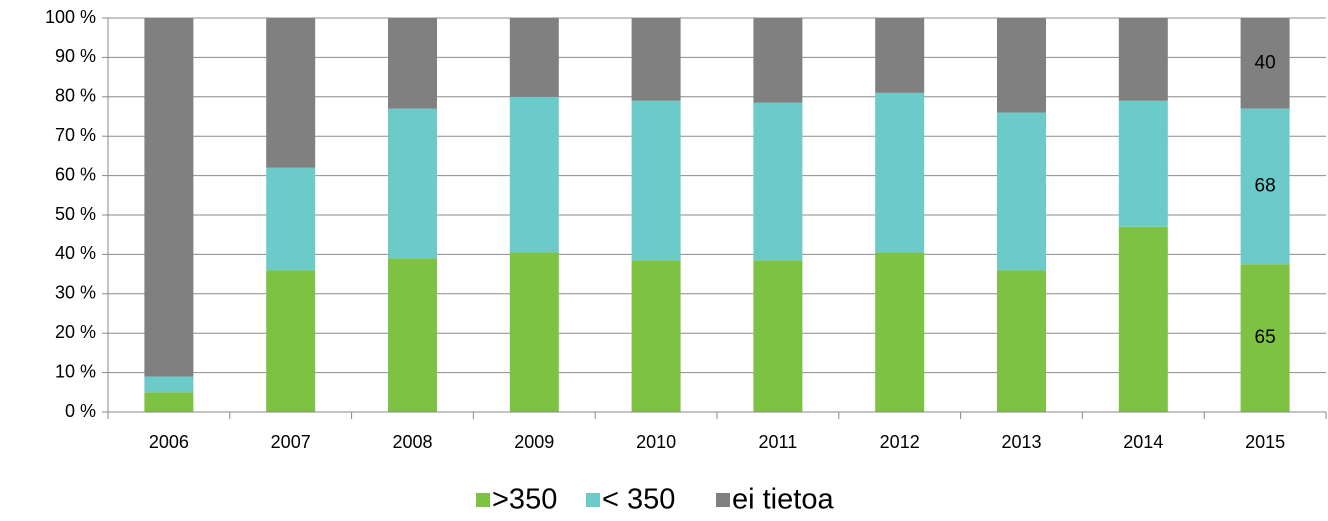 The height and width of the screenshot is (521, 1328). I want to click on x-tick-label: 2013, so click(1021, 442).